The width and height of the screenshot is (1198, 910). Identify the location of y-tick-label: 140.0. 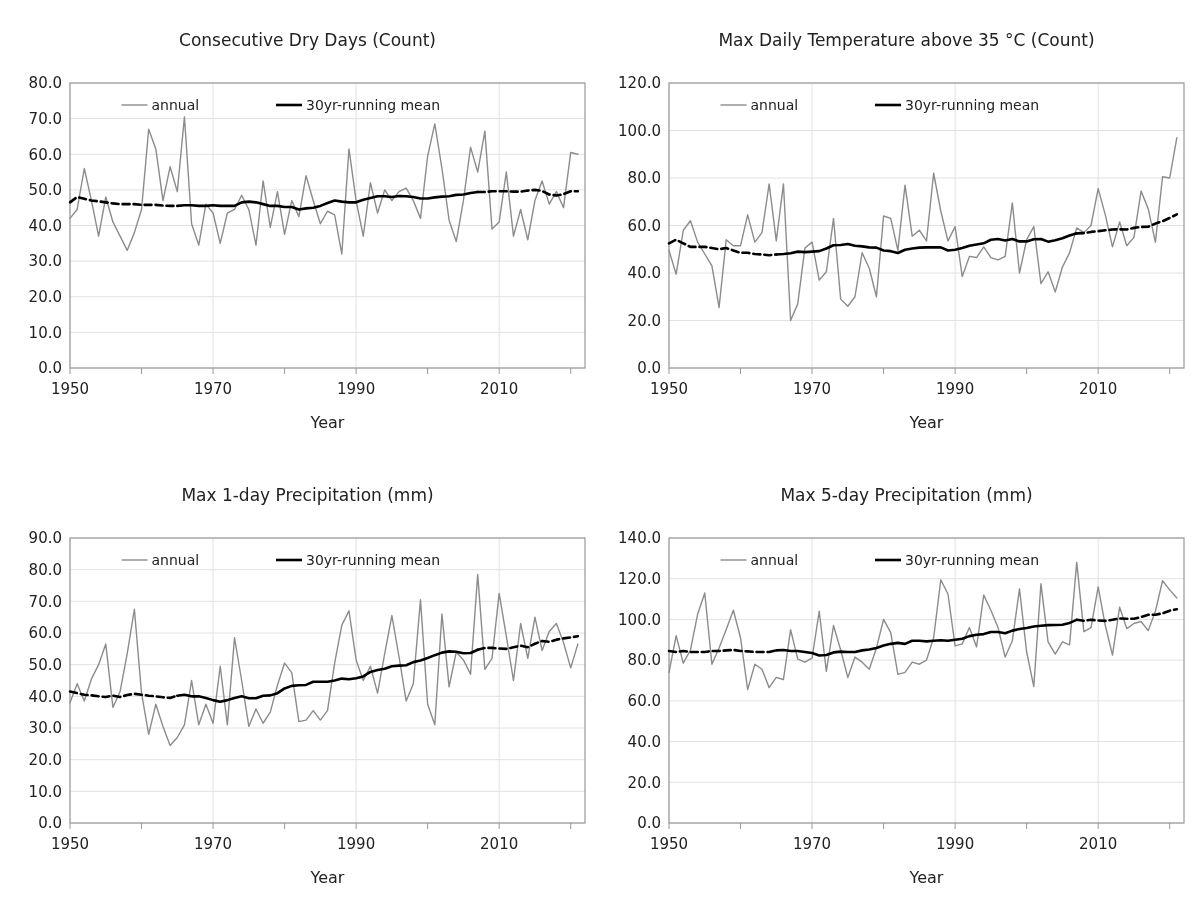
(639, 538).